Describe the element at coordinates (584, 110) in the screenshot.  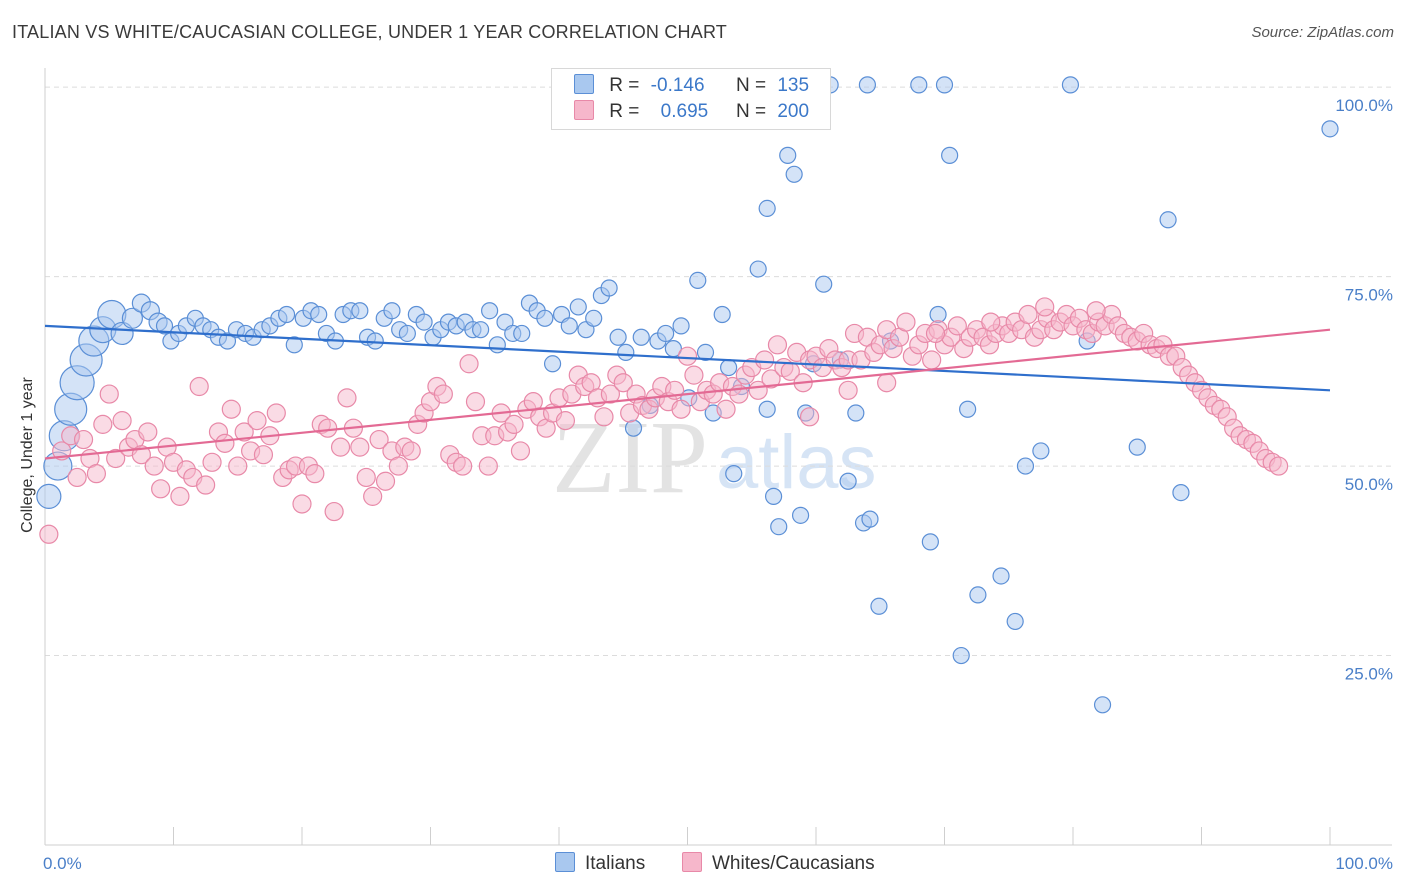
I see `whites-swatch` at that location.